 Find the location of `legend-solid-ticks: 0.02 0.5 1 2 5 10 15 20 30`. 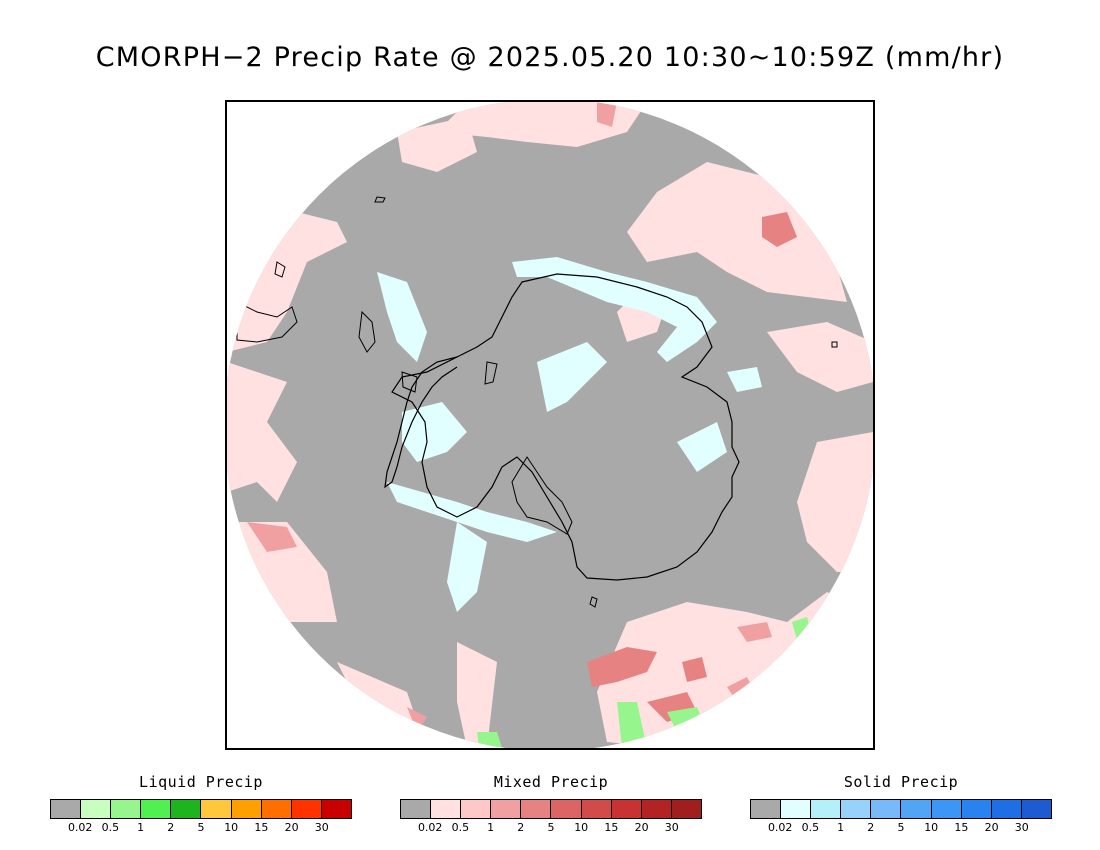

legend-solid-ticks: 0.02 0.5 1 2 5 10 15 20 30 is located at coordinates (901, 828).